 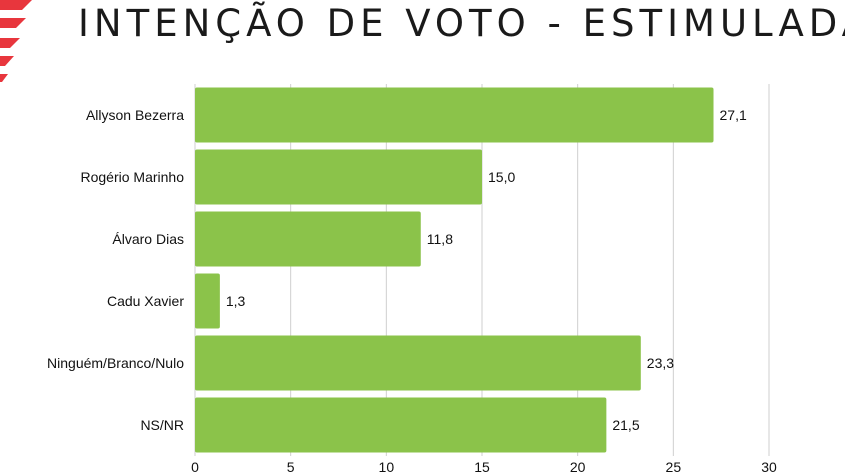 I want to click on category-label: NS/NR, so click(x=162, y=425).